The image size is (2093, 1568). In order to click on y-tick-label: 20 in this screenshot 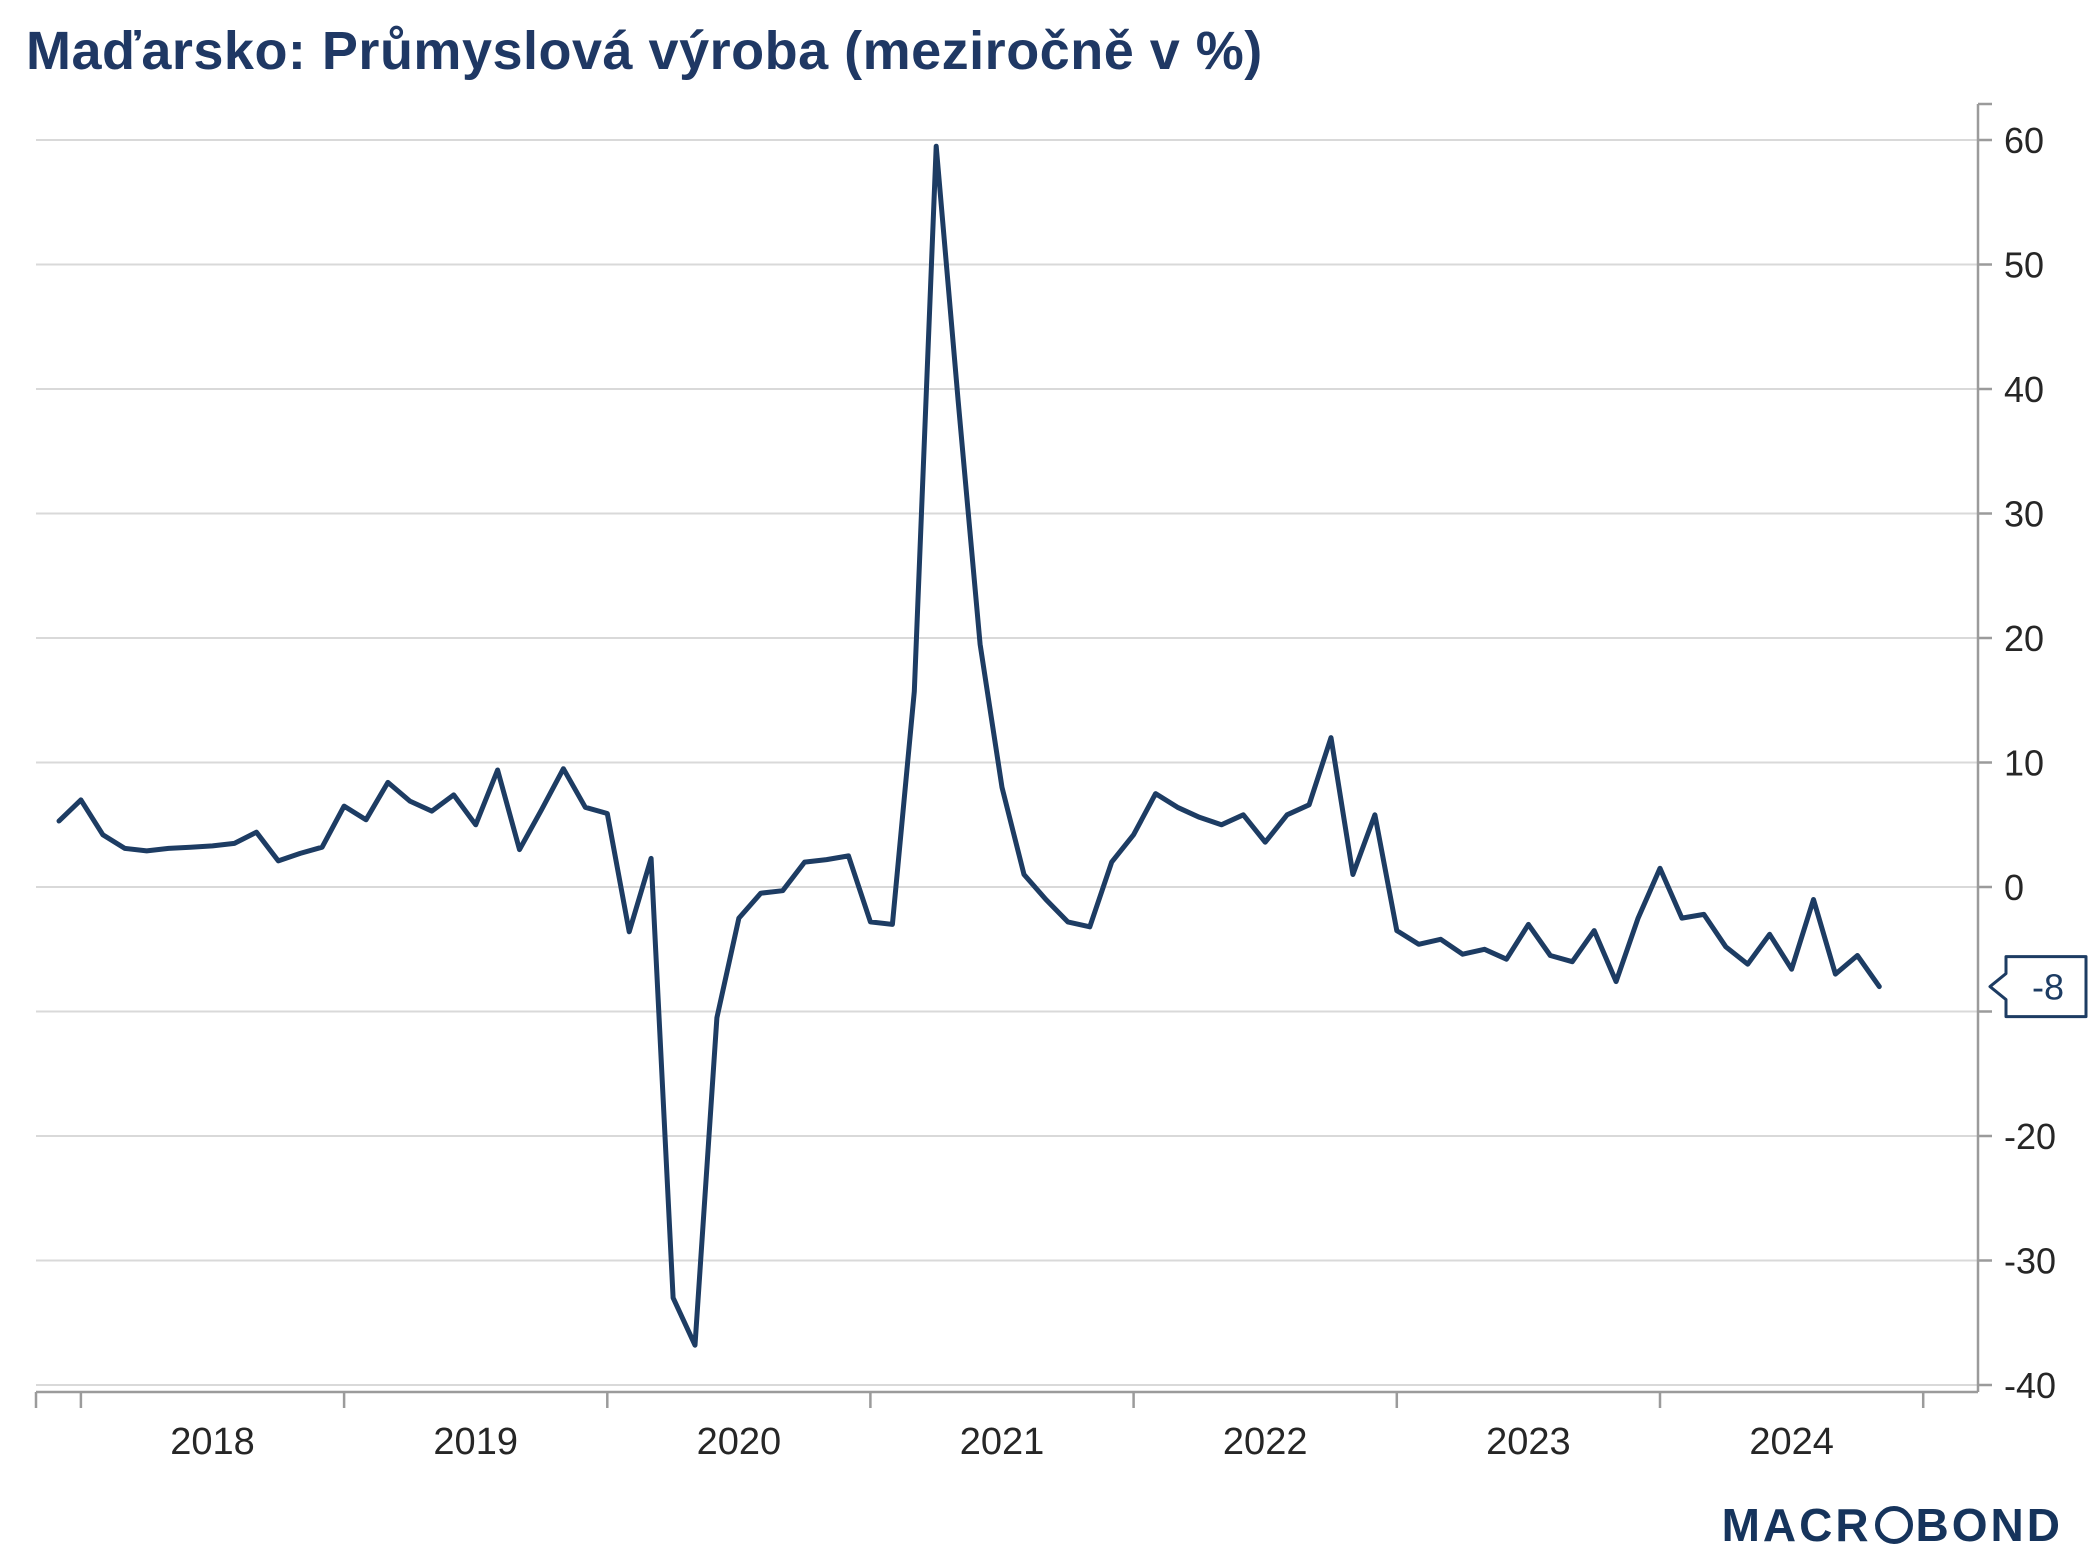, I will do `click(2024, 638)`.